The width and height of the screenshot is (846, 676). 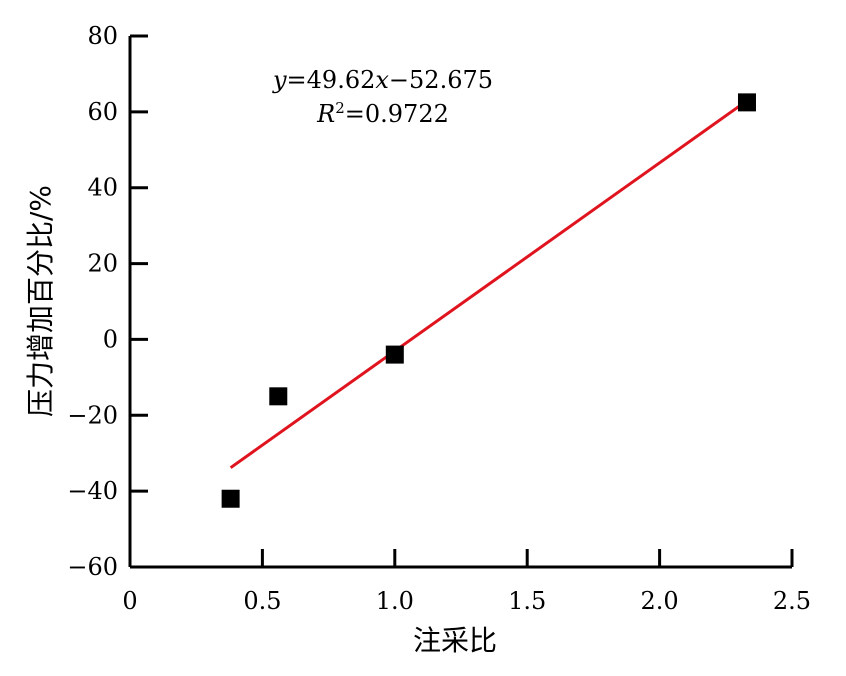 What do you see at coordinates (466, 582) in the screenshot?
I see `x-ticks: 0 0.5 1.0 1.5 2.0 2.5` at bounding box center [466, 582].